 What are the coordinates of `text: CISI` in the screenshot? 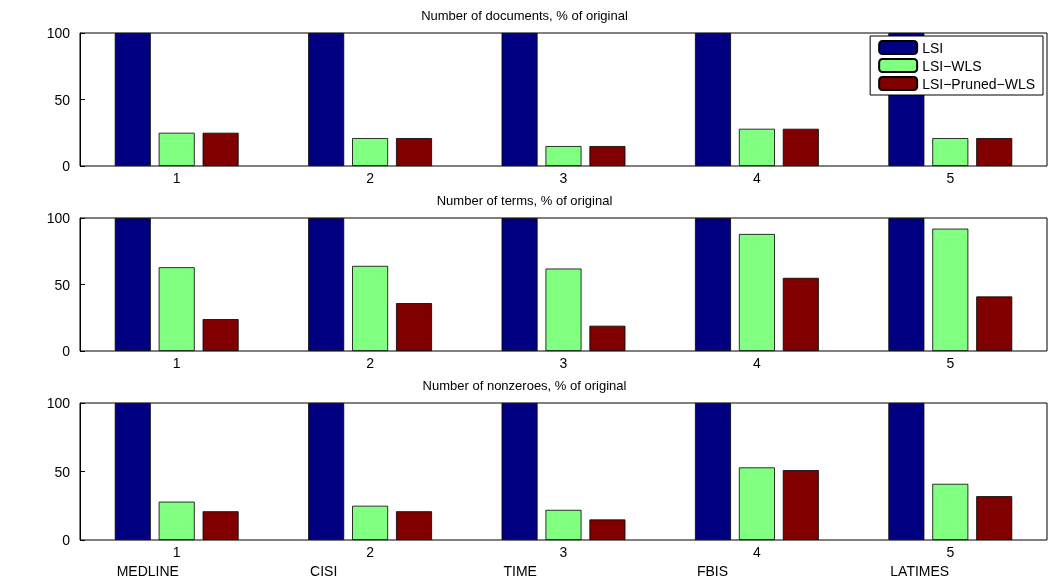 It's located at (324, 571).